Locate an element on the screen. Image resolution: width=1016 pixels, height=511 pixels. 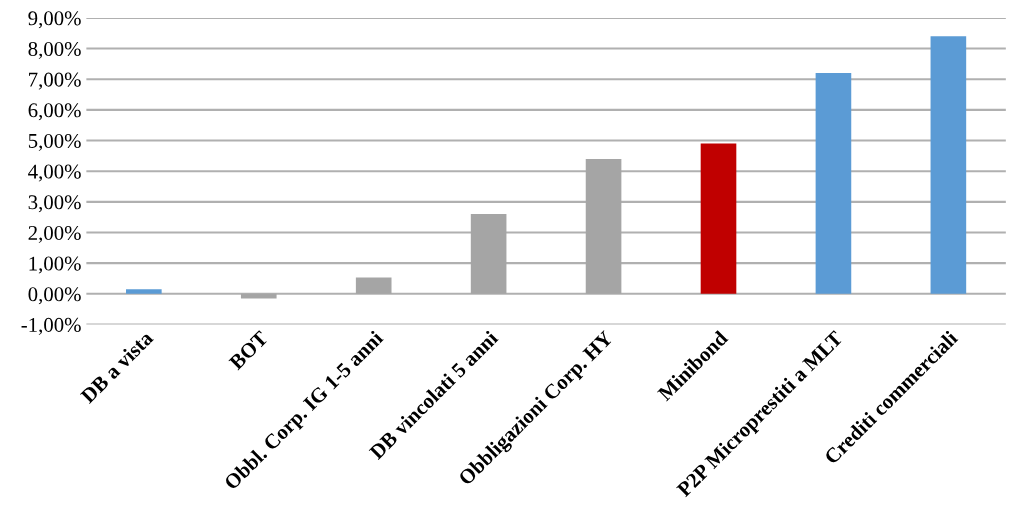
y-tick-label: 0,00% is located at coordinates (54, 296).